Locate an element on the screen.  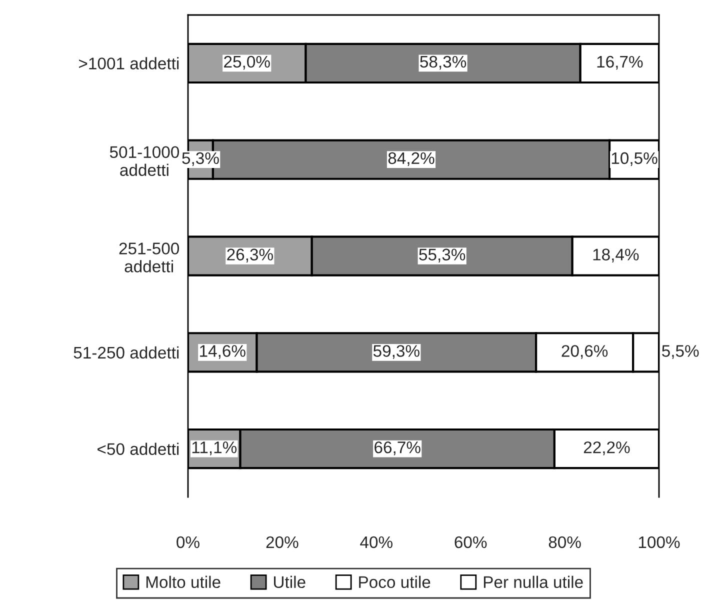
data-label: 20,6% is located at coordinates (585, 352).